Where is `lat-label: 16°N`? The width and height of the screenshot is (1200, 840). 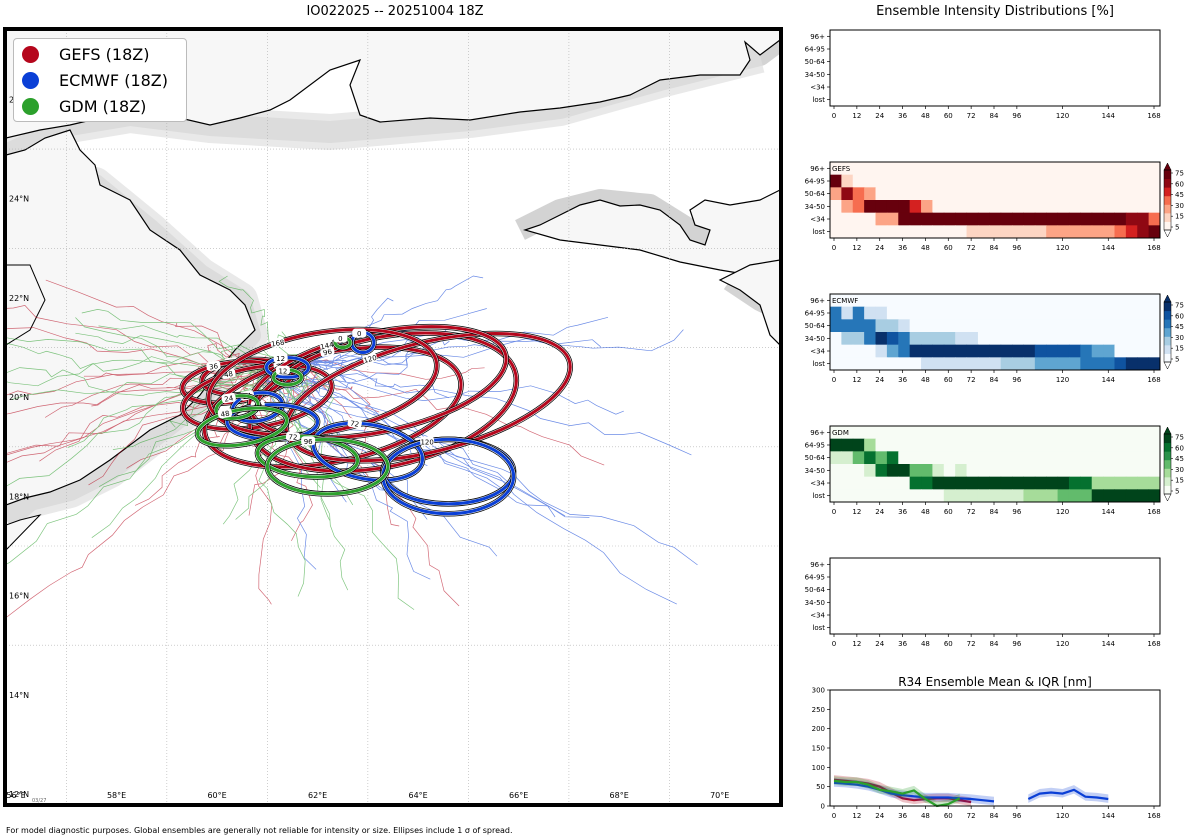 lat-label: 16°N is located at coordinates (19, 596).